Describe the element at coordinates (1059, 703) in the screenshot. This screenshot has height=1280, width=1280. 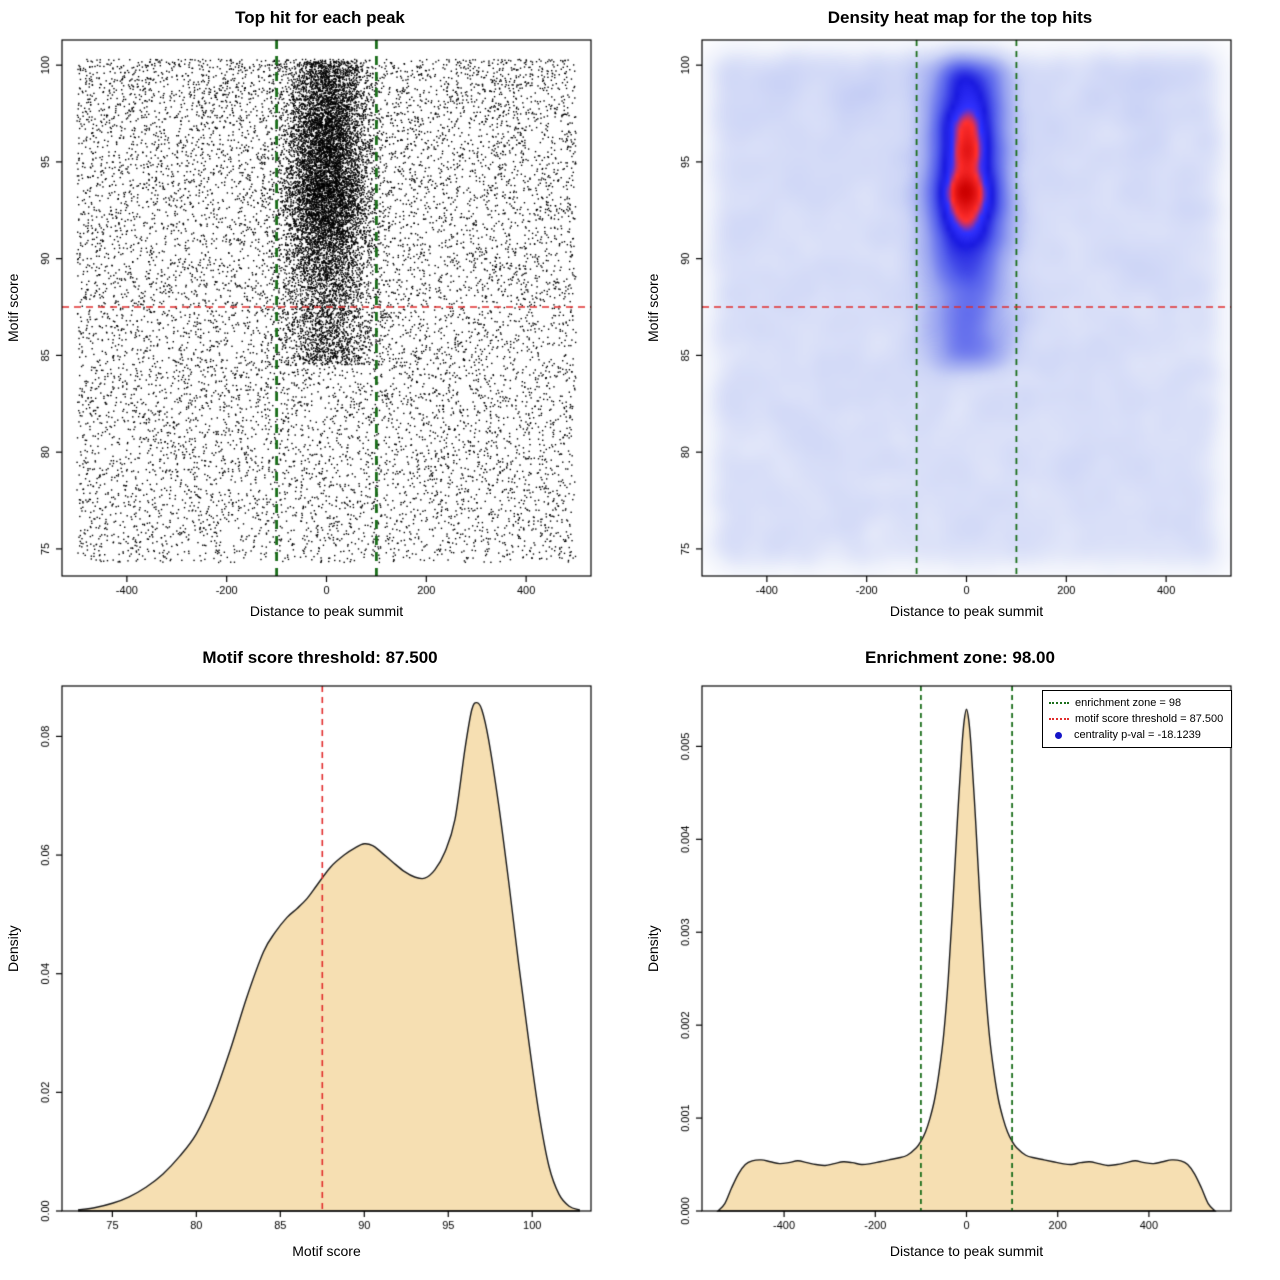
I see `enrichment-zone-line-icon` at that location.